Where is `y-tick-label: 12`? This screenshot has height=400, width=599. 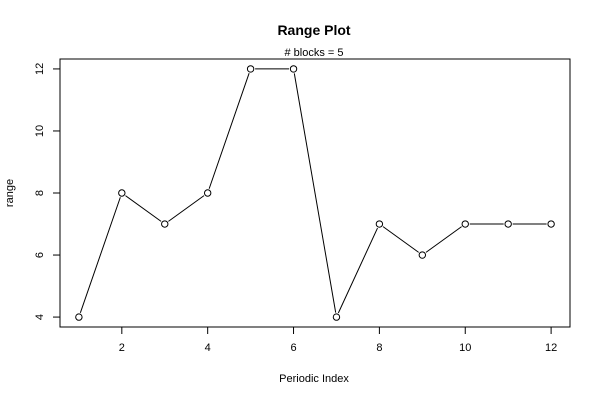 y-tick-label: 12 is located at coordinates (40, 69).